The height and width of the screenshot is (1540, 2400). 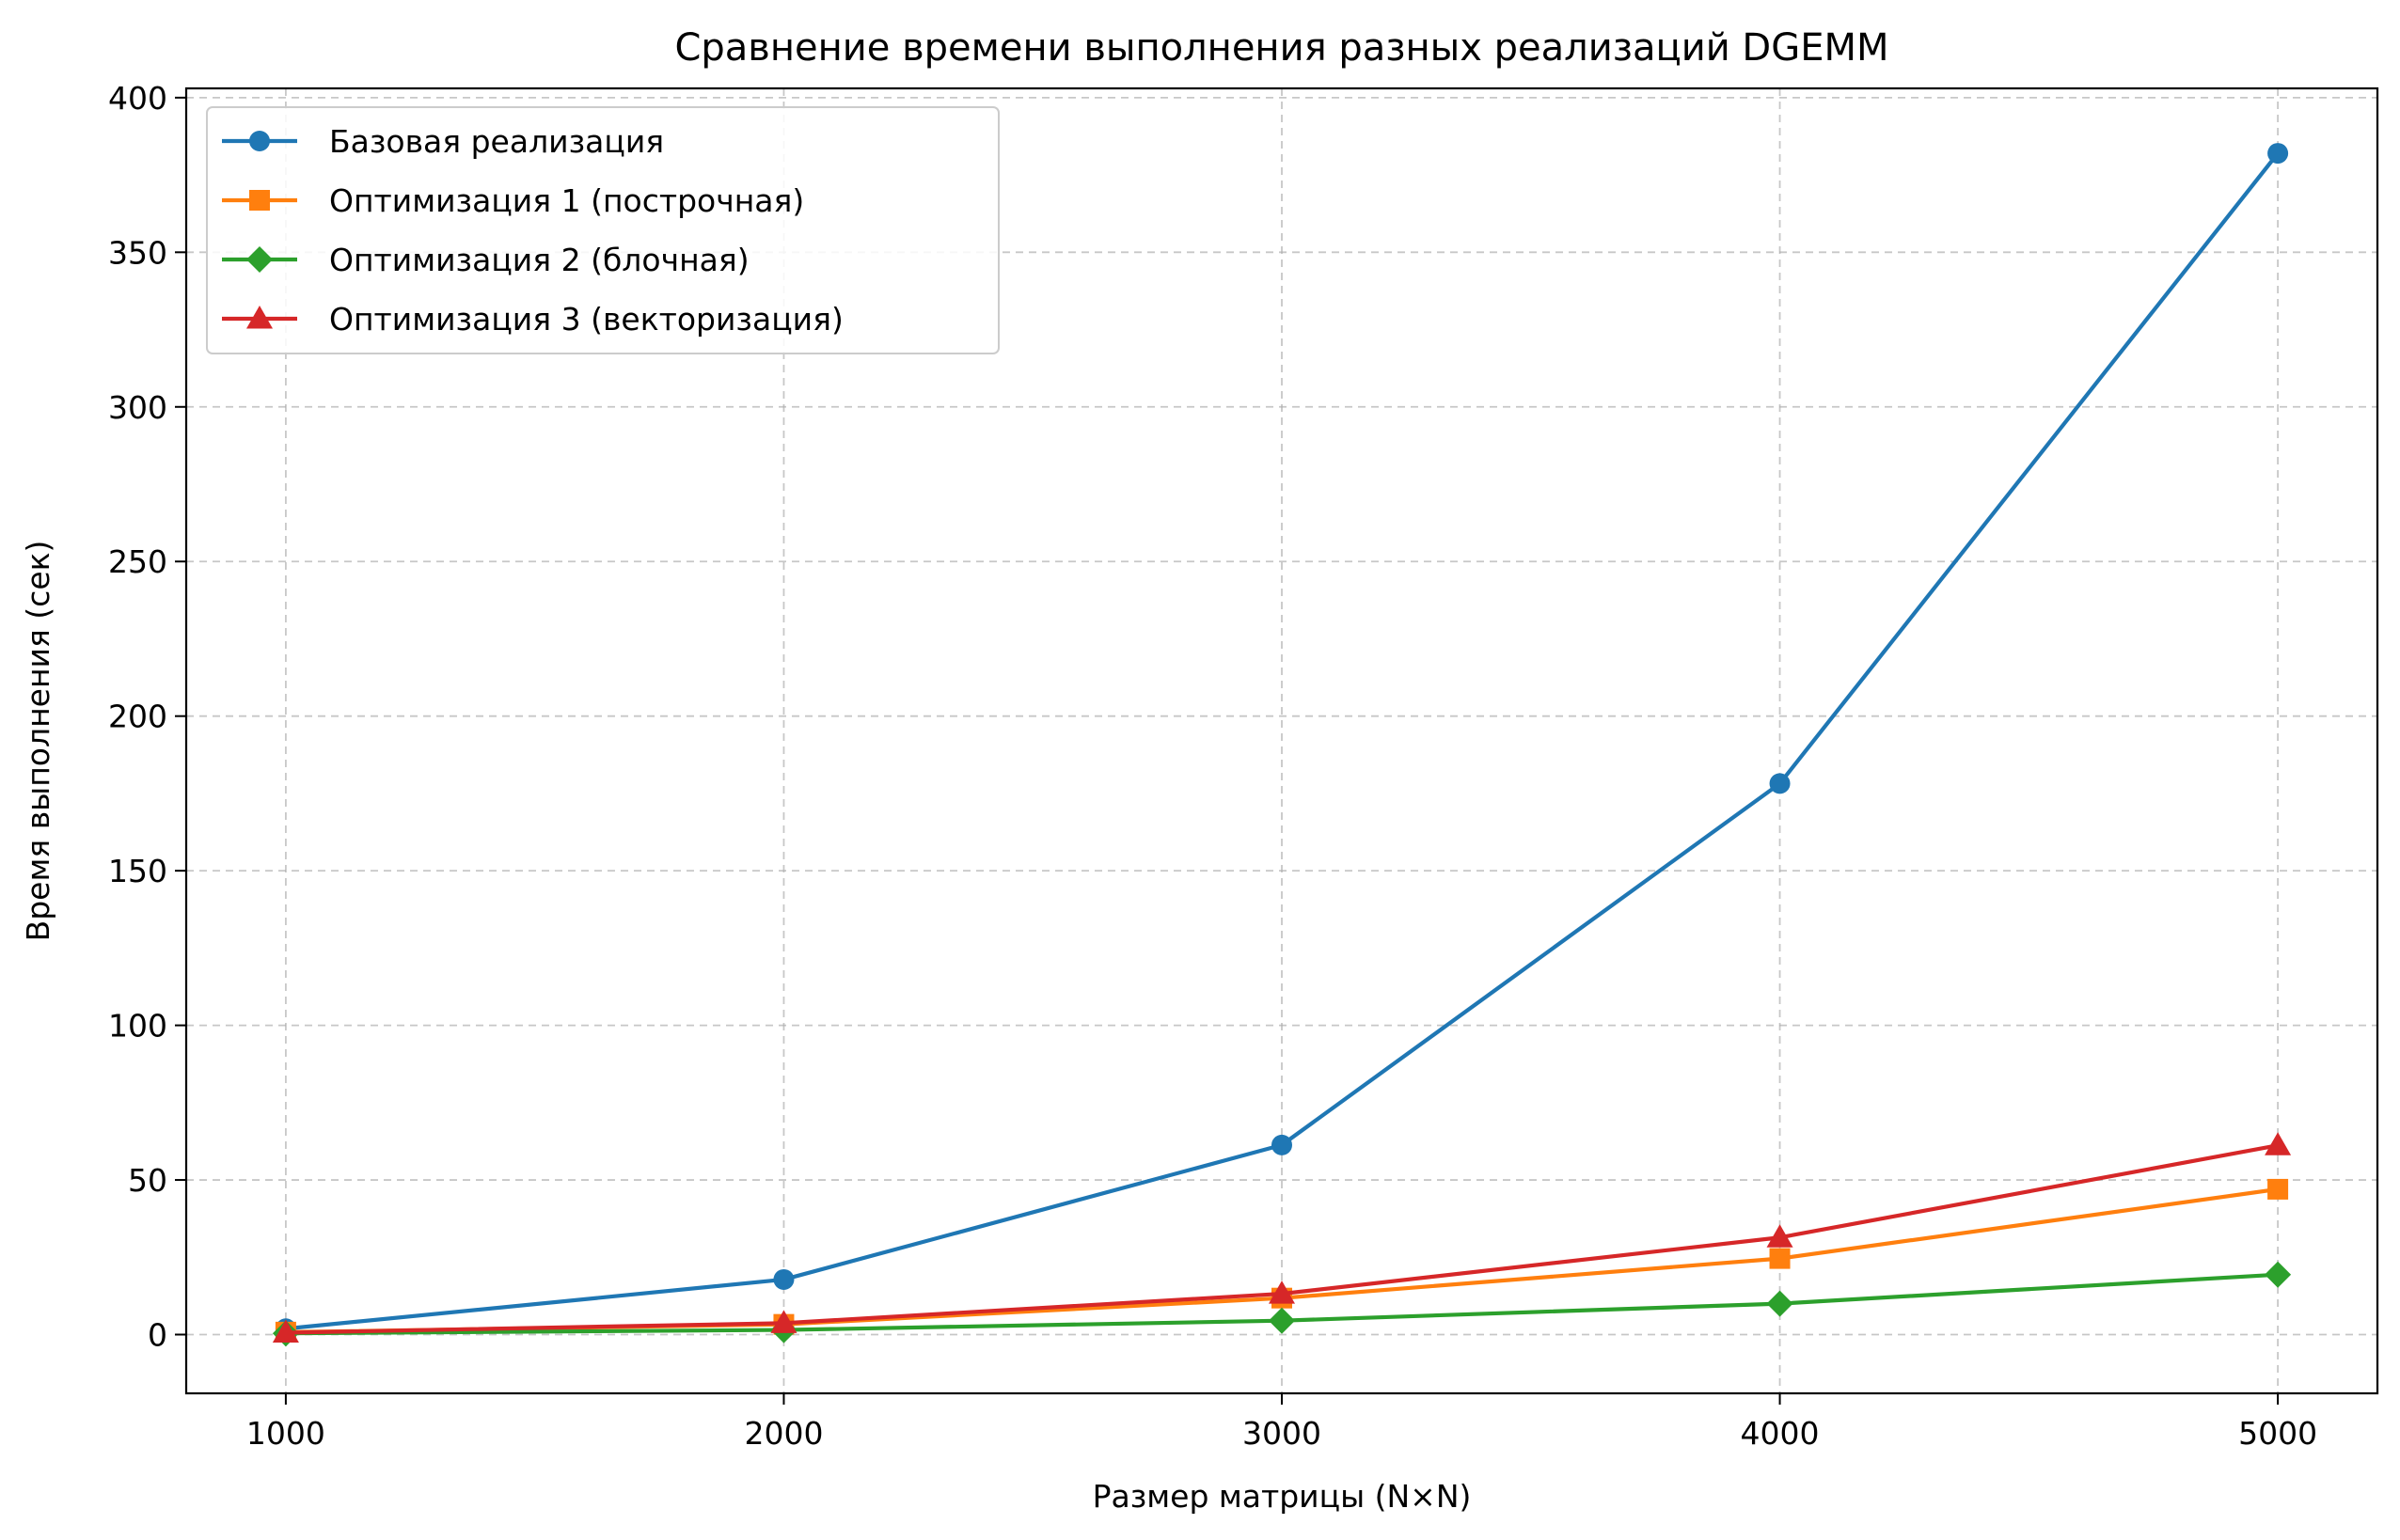 What do you see at coordinates (137, 407) in the screenshot?
I see `y-tick-label: 300` at bounding box center [137, 407].